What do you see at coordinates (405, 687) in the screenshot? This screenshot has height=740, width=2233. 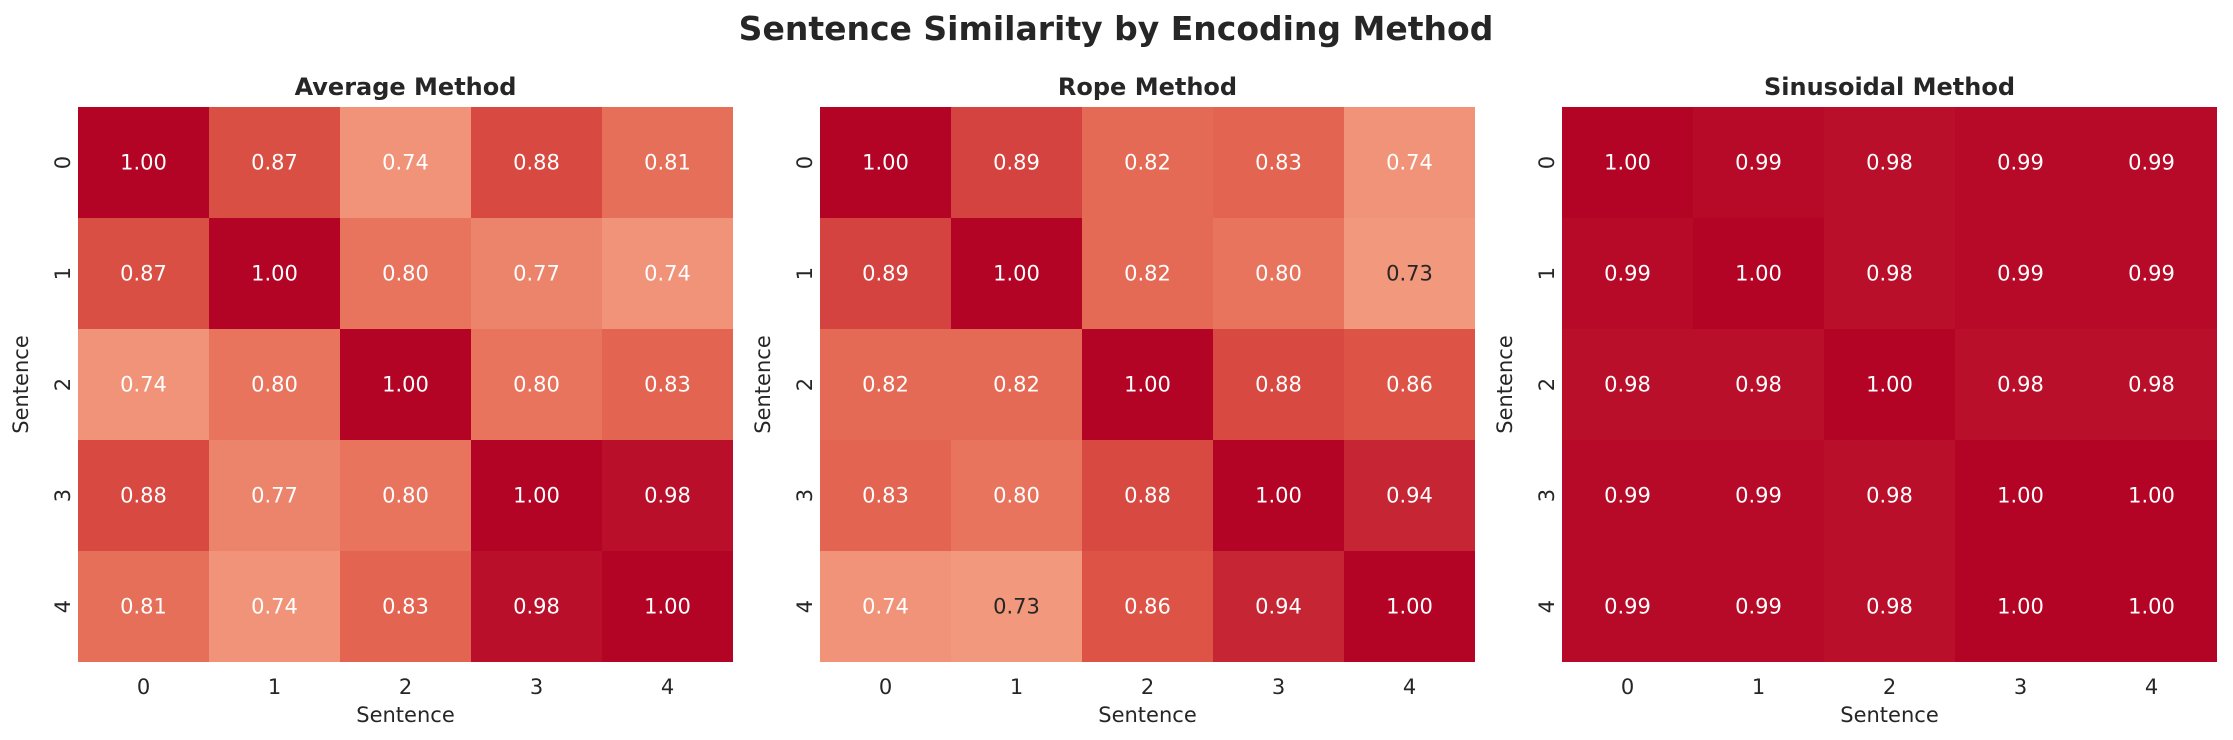 I see `x-tick-label: 2` at bounding box center [405, 687].